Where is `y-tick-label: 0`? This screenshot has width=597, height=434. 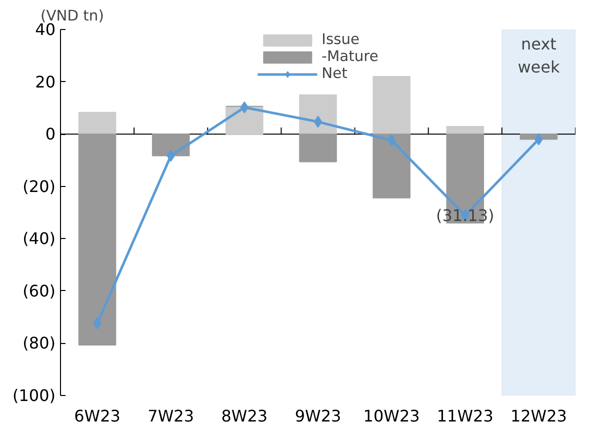 y-tick-label: 0 is located at coordinates (50, 134).